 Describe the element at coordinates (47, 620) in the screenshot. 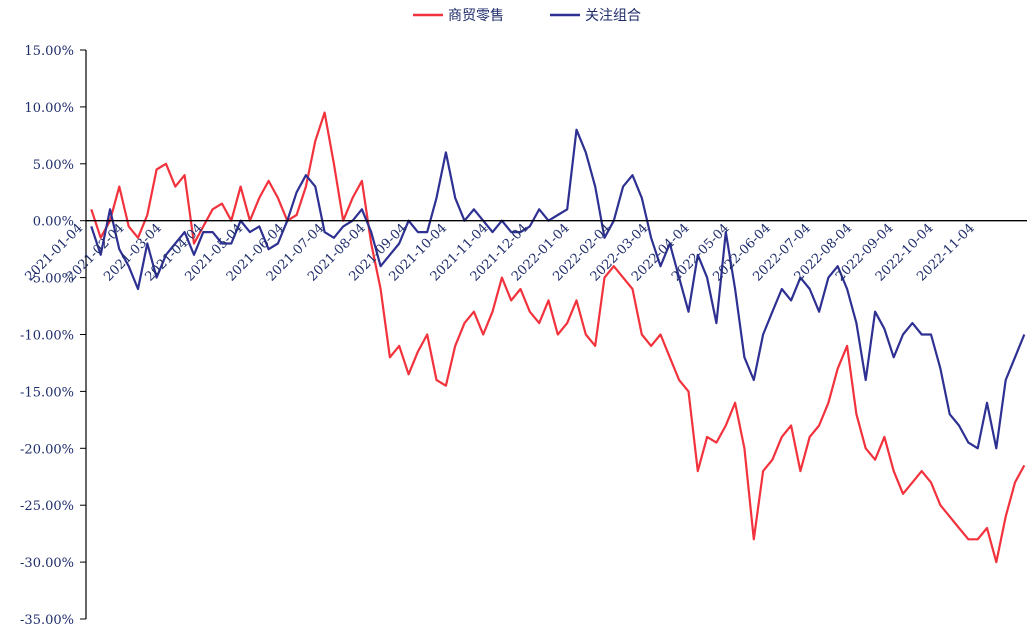

I see `y-tick-label: -35.00%` at that location.